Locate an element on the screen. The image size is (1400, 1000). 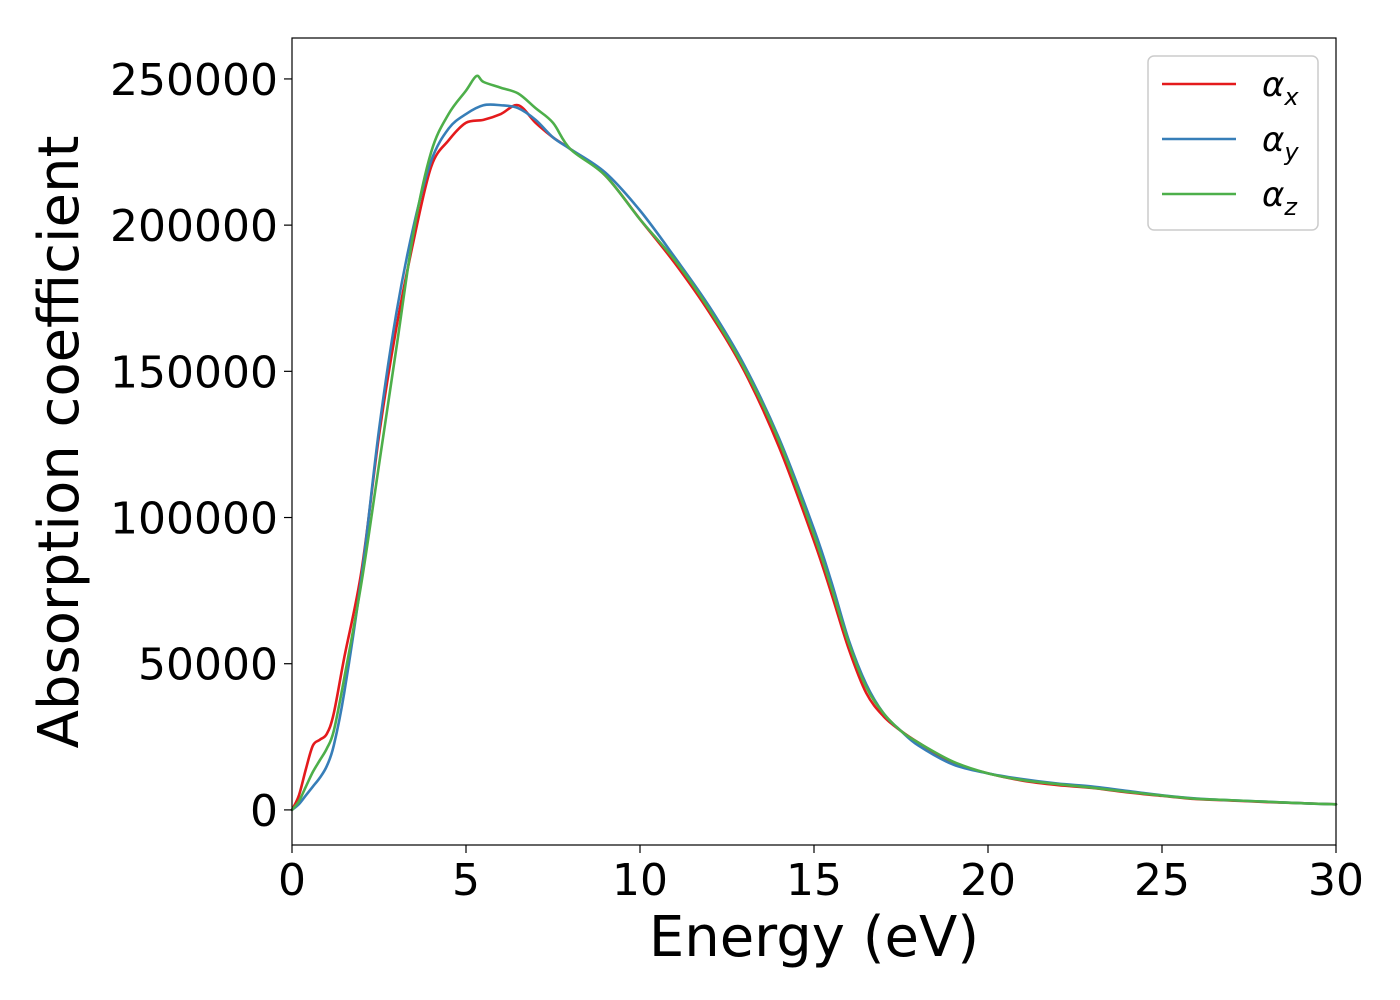
legend-label-subscript: z is located at coordinates (1290, 207).